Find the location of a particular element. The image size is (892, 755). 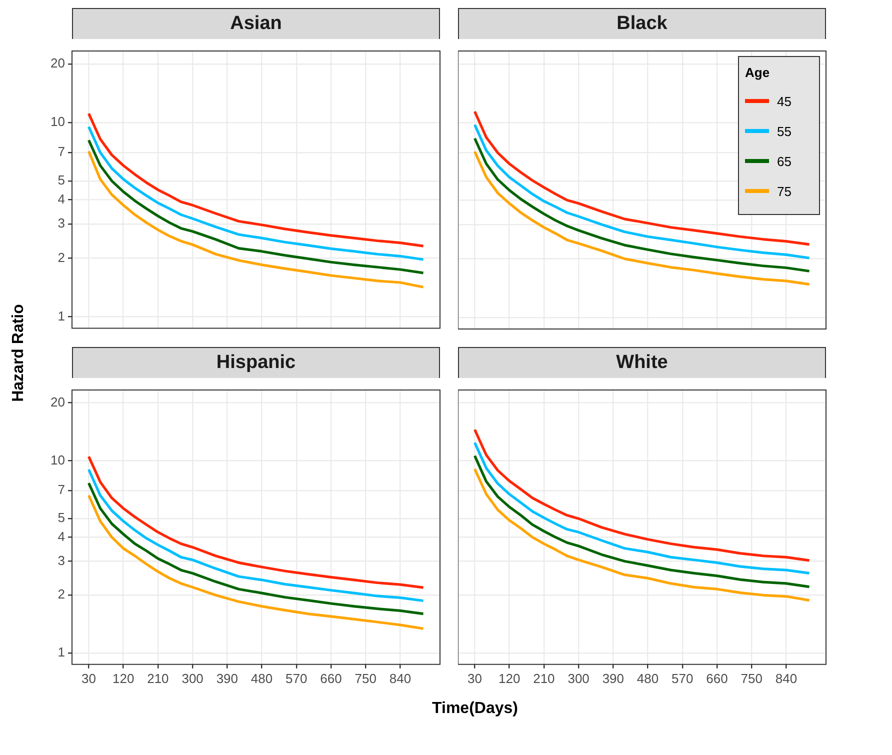

legend-label: 45 is located at coordinates (784, 101).